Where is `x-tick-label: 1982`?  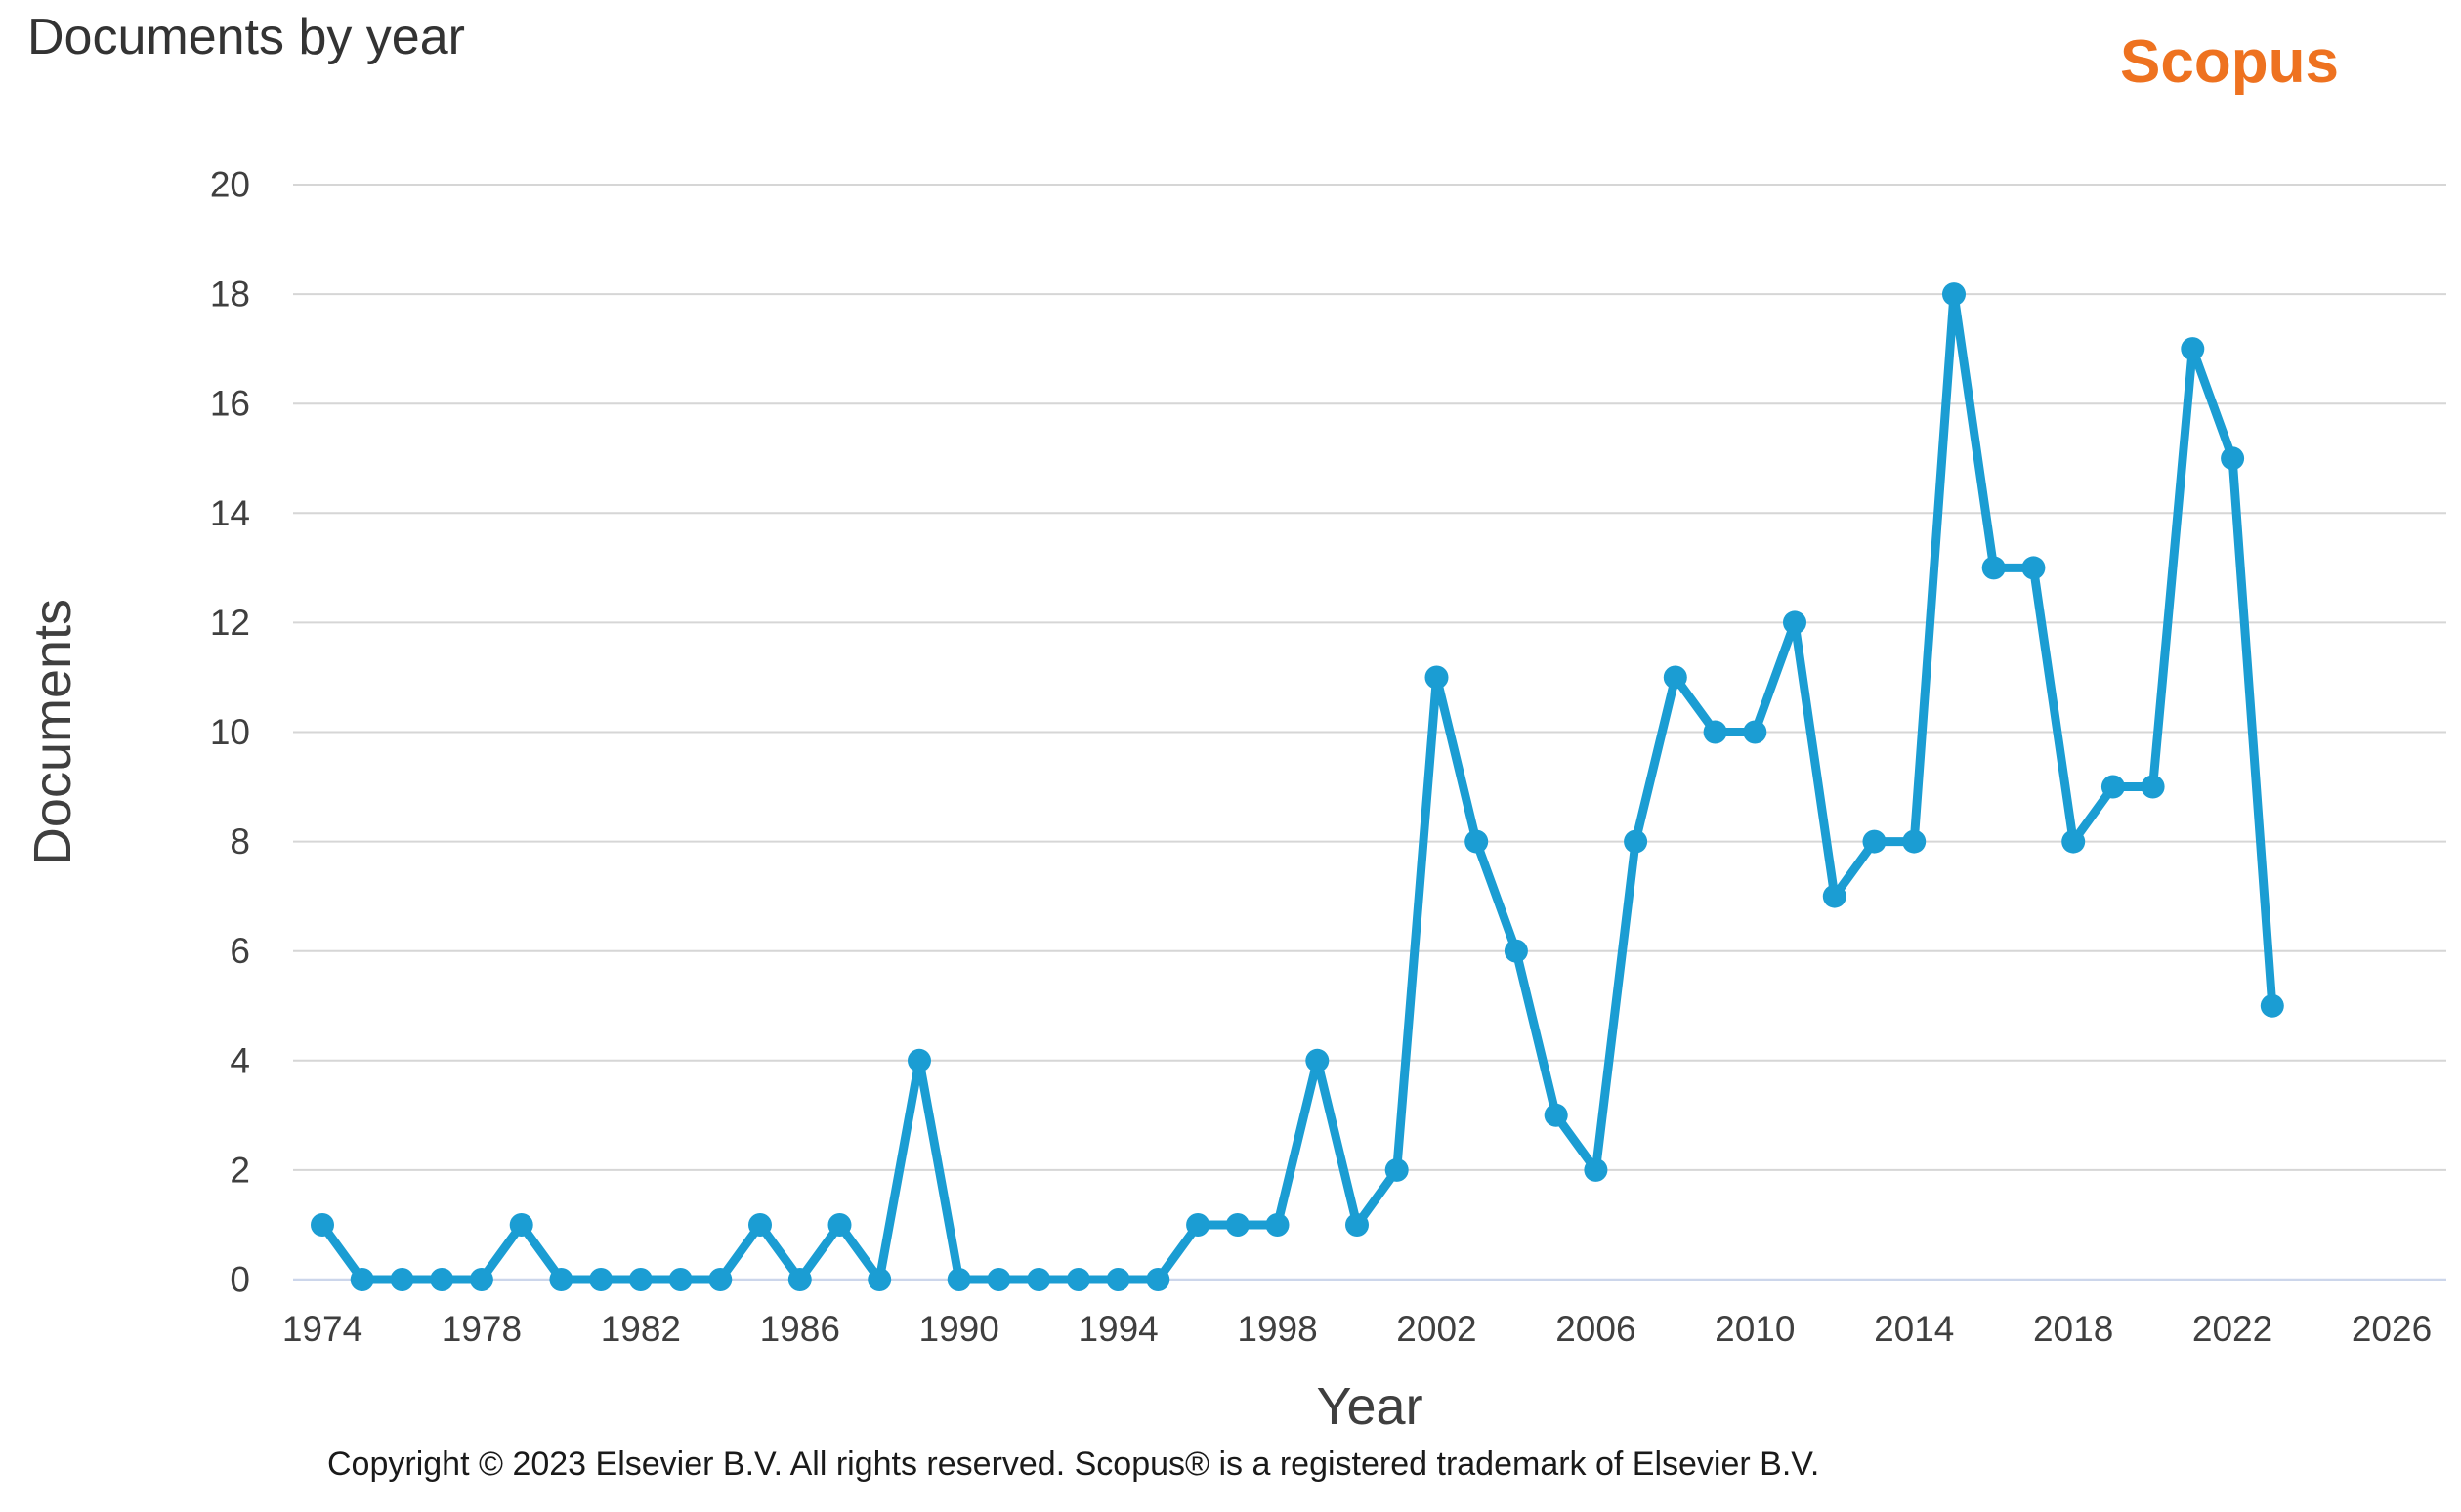 x-tick-label: 1982 is located at coordinates (641, 1329).